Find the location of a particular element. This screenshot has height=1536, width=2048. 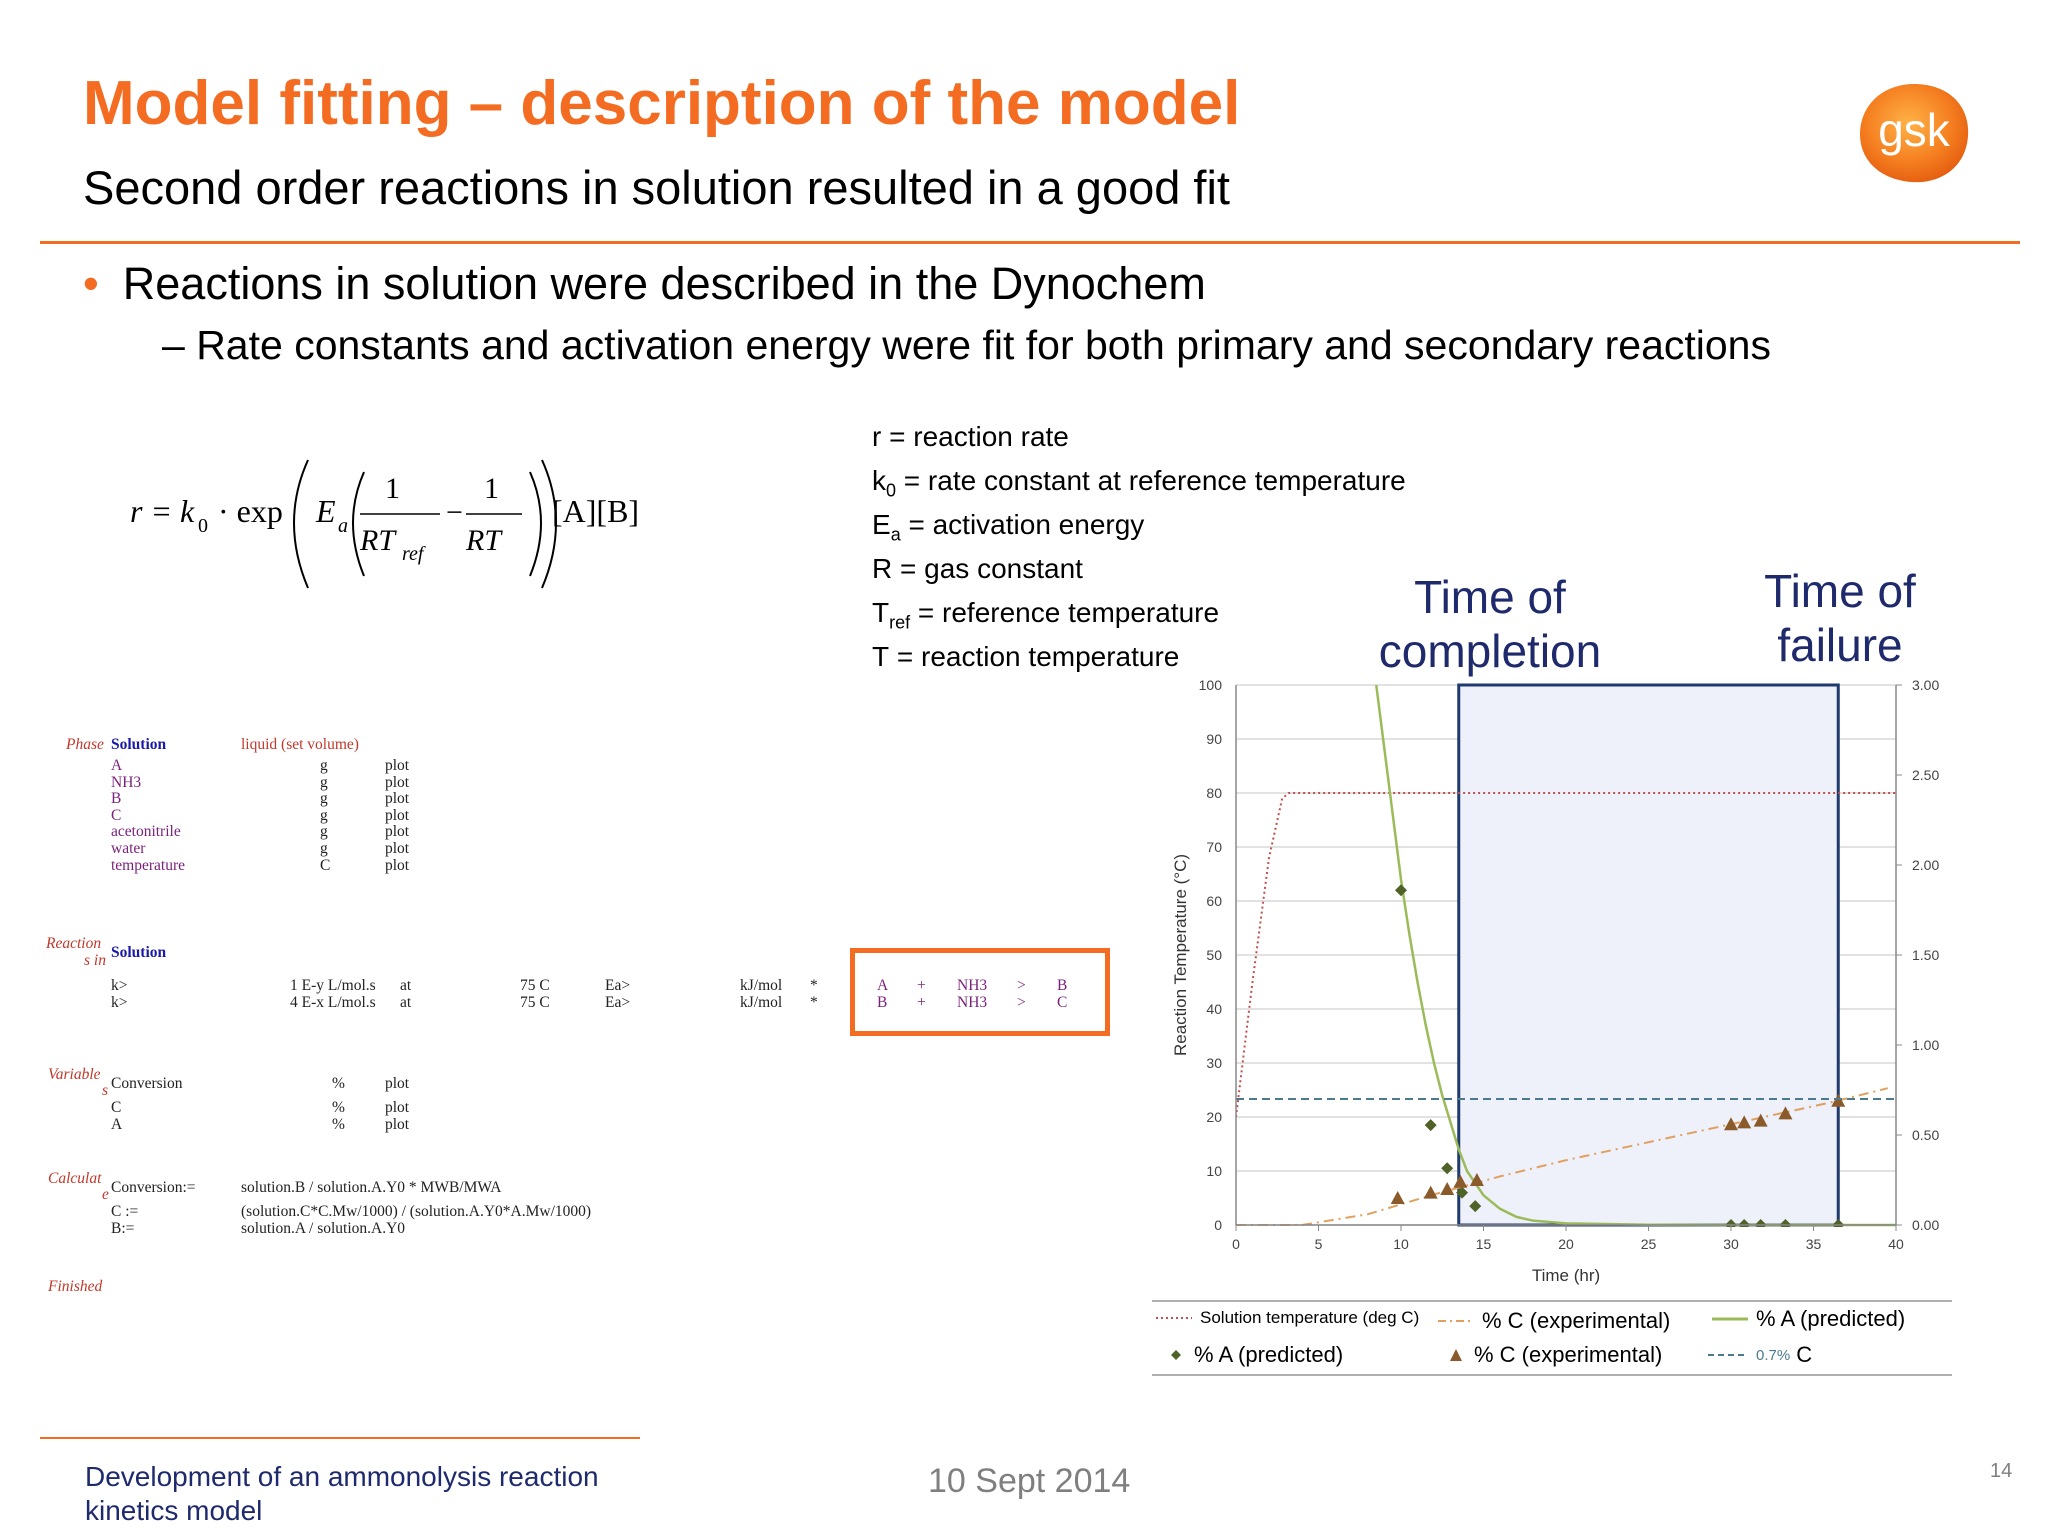

calc-label-1: Calculat is located at coordinates (75, 1178).